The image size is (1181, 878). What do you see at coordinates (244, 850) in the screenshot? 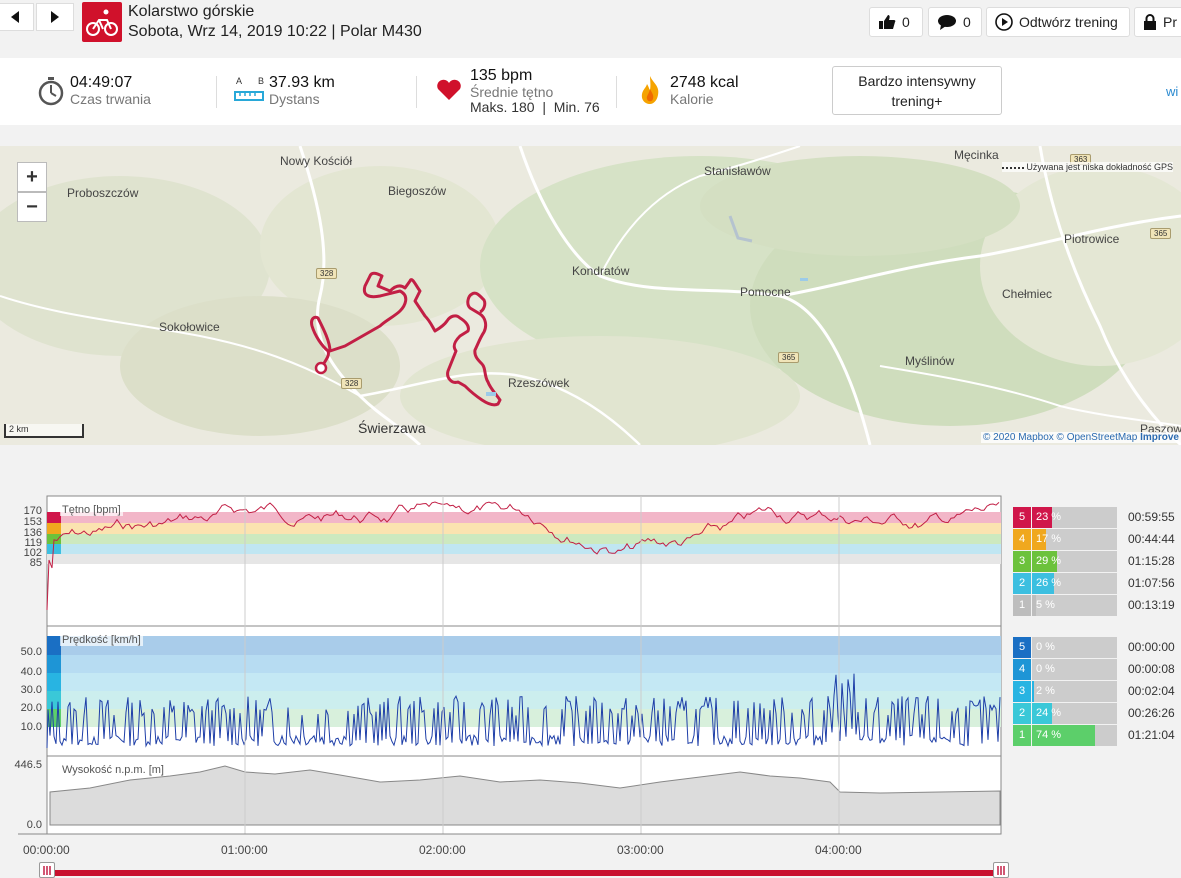
I see `time-axis-tick: 01:00:00` at bounding box center [244, 850].